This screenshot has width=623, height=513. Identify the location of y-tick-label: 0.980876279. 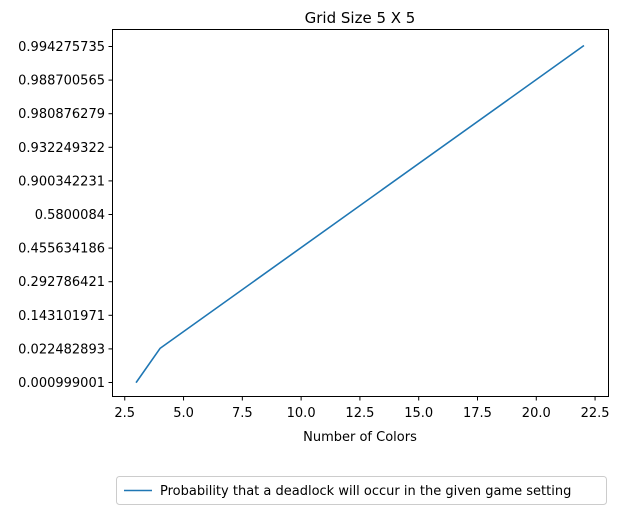
(61, 114).